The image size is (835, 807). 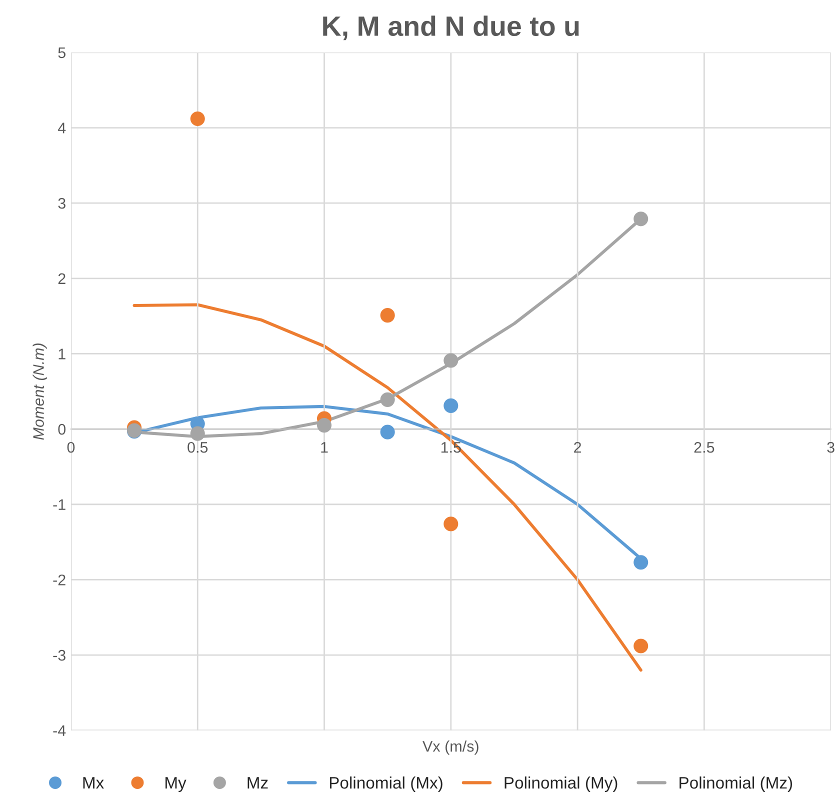 What do you see at coordinates (198, 447) in the screenshot?
I see `x-tick-label: 0.5` at bounding box center [198, 447].